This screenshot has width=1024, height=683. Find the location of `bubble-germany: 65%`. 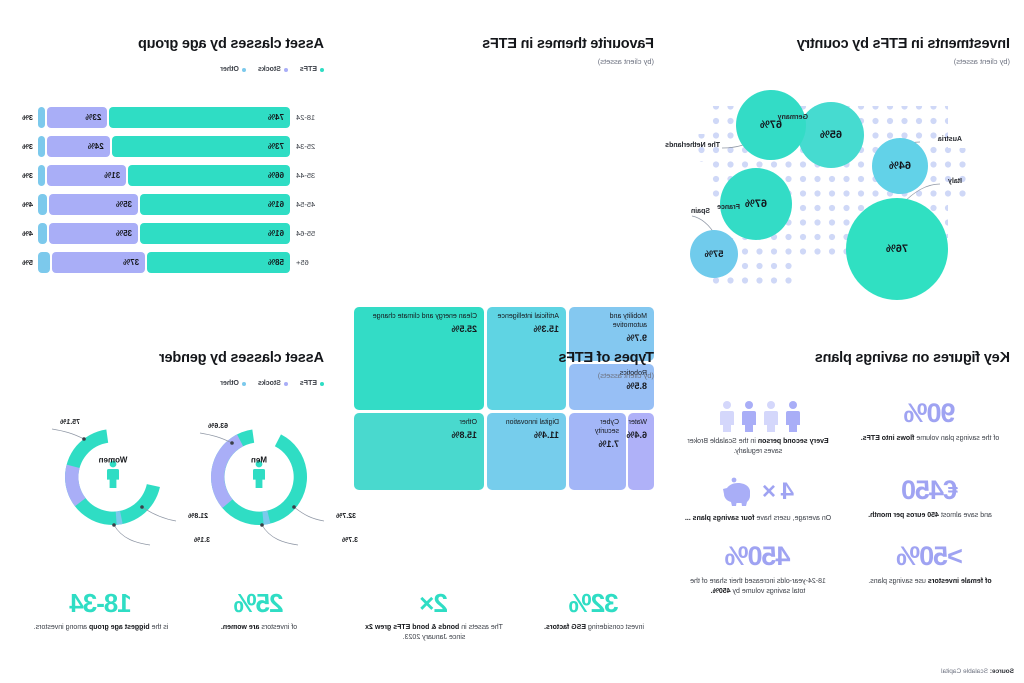

bubble-germany: 65% is located at coordinates (831, 135).